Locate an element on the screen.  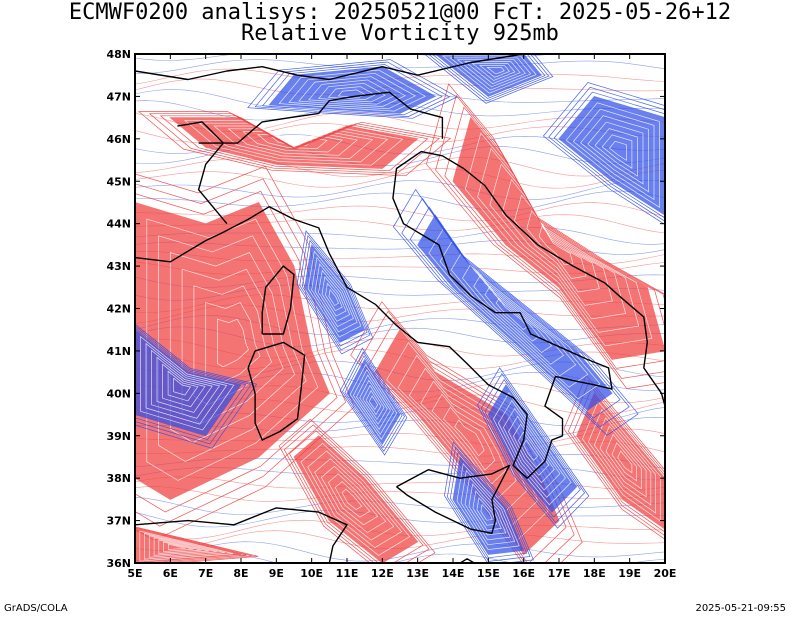
lat-tick-label: 37N is located at coordinates (118, 521).